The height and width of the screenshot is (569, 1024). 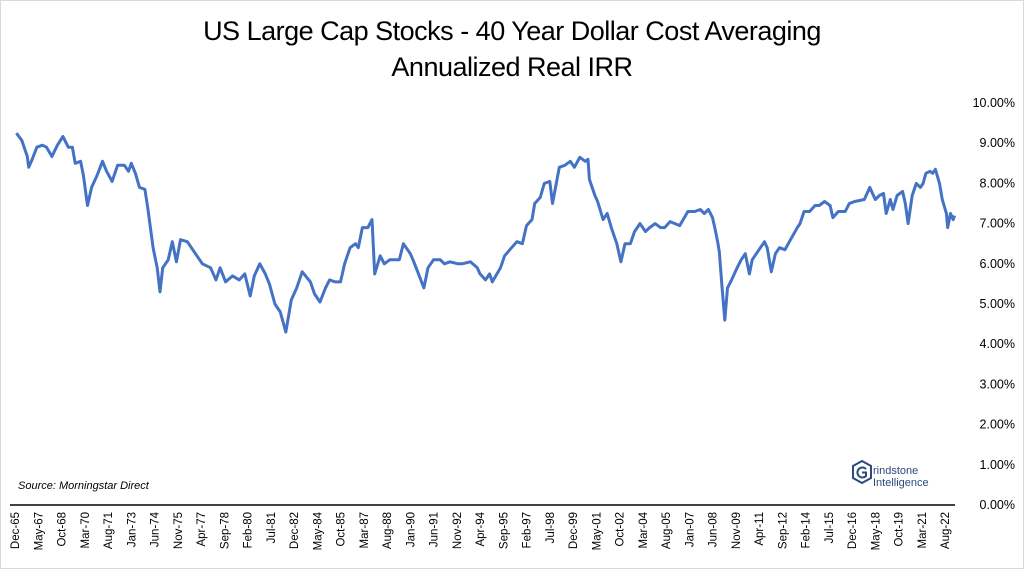 I want to click on x-tick-label: May-18, so click(x=876, y=531).